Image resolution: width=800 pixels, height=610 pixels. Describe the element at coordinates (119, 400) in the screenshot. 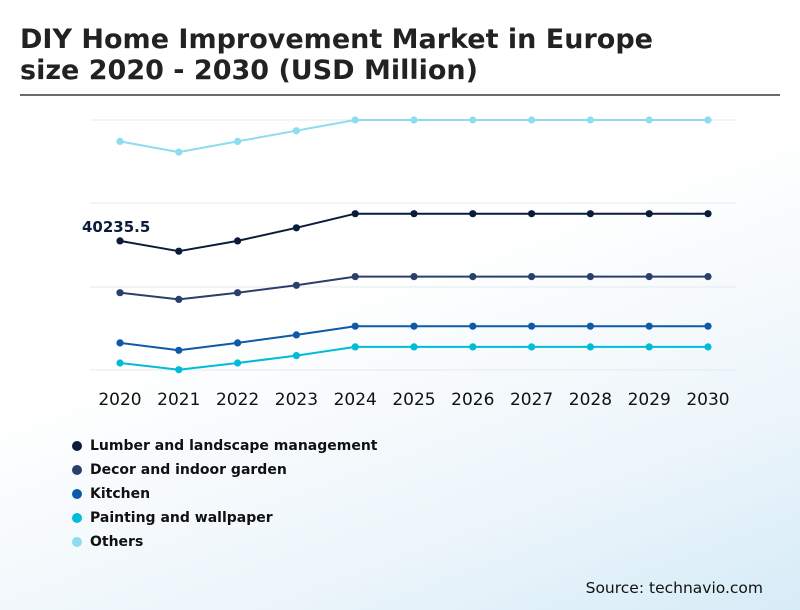

I see `x-tick-label: 2020` at that location.